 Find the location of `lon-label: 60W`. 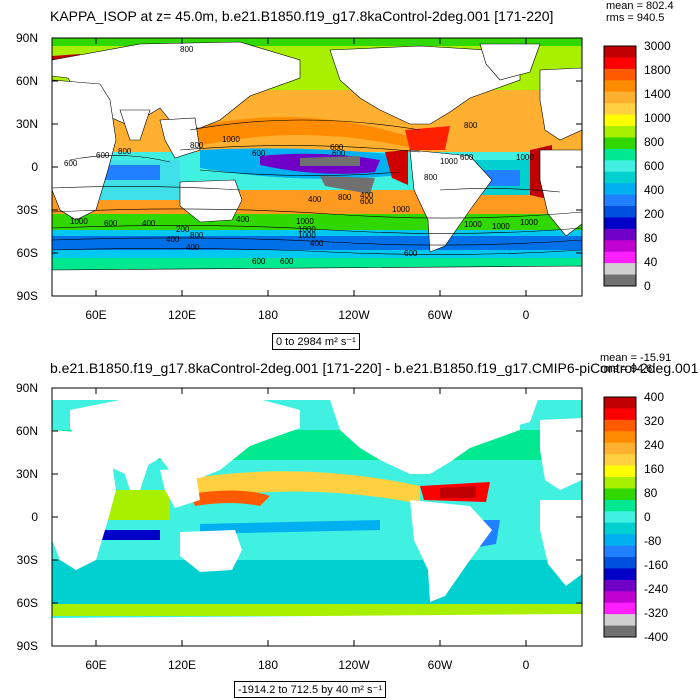

lon-label: 60W is located at coordinates (440, 665).